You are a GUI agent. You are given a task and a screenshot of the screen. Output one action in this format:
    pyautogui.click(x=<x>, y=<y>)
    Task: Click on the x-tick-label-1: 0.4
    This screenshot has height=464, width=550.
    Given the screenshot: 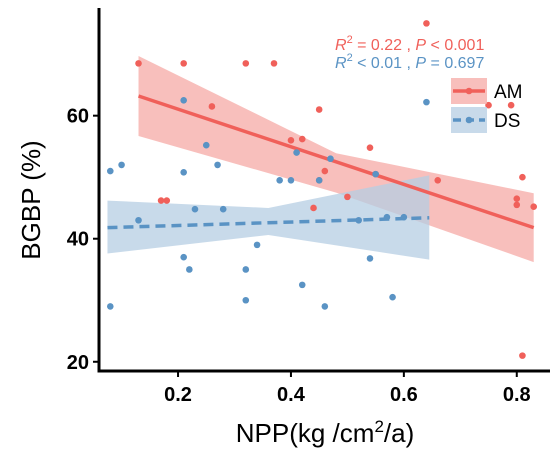 What is the action you would take?
    pyautogui.click(x=291, y=395)
    